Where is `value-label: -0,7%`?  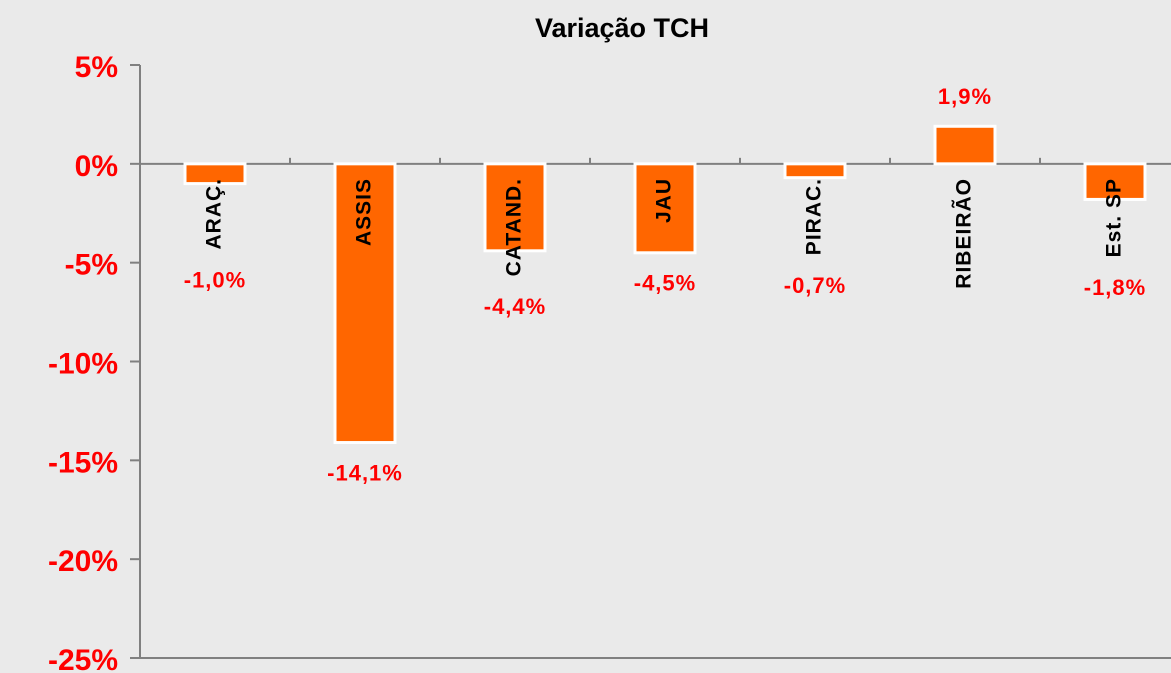 value-label: -0,7% is located at coordinates (815, 285).